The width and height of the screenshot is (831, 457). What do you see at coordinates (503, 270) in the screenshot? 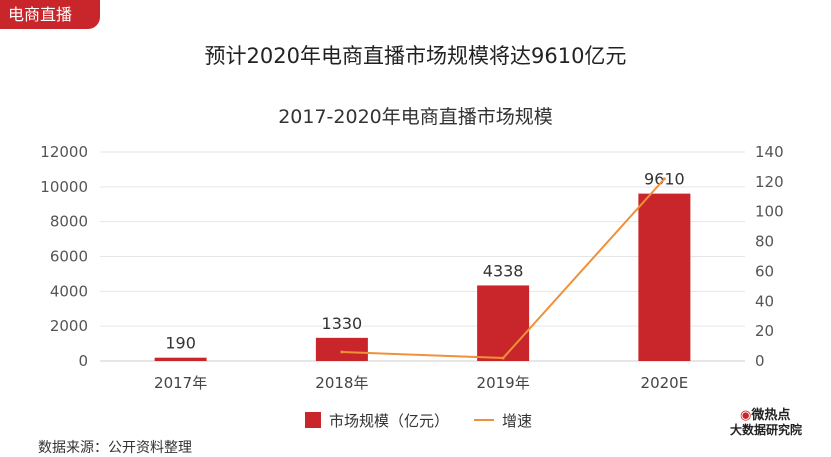
I see `bar-data-label: 4338` at bounding box center [503, 270].